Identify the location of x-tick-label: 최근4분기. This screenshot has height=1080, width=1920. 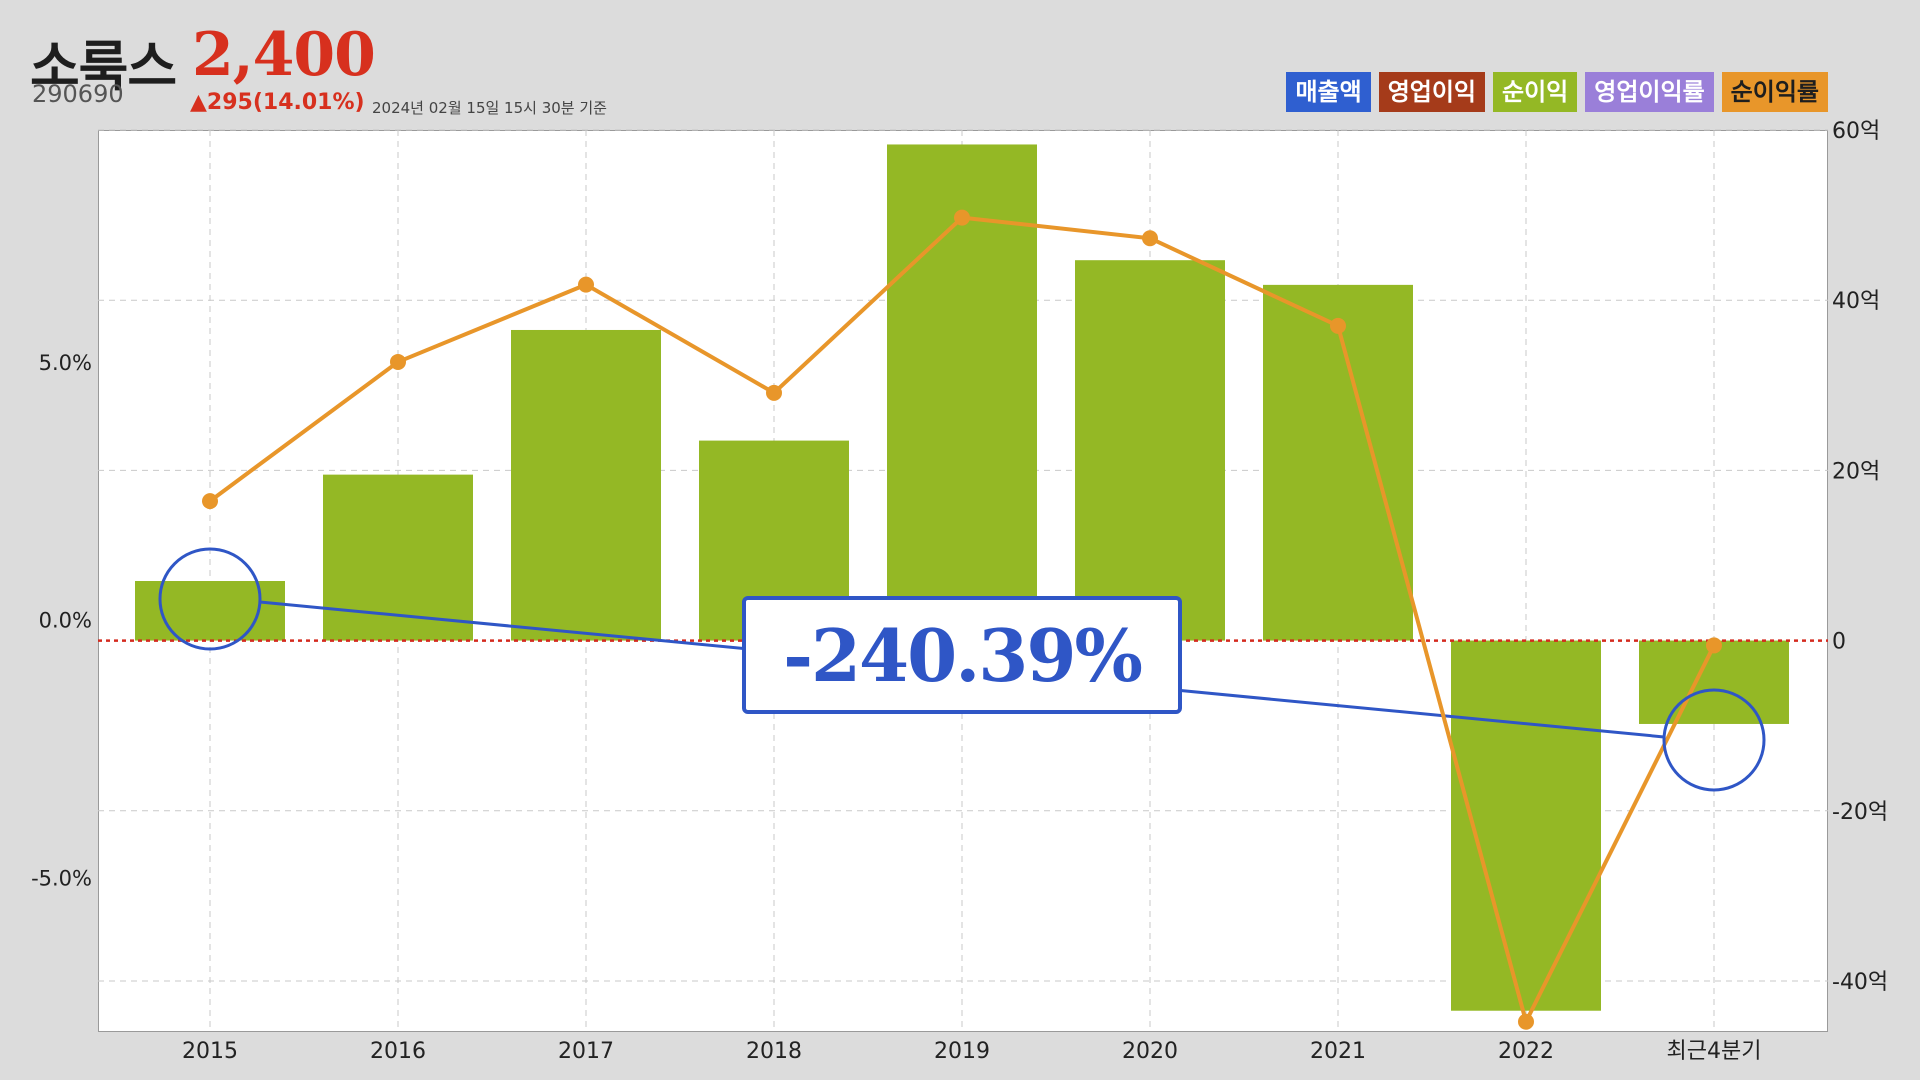
(1714, 1051).